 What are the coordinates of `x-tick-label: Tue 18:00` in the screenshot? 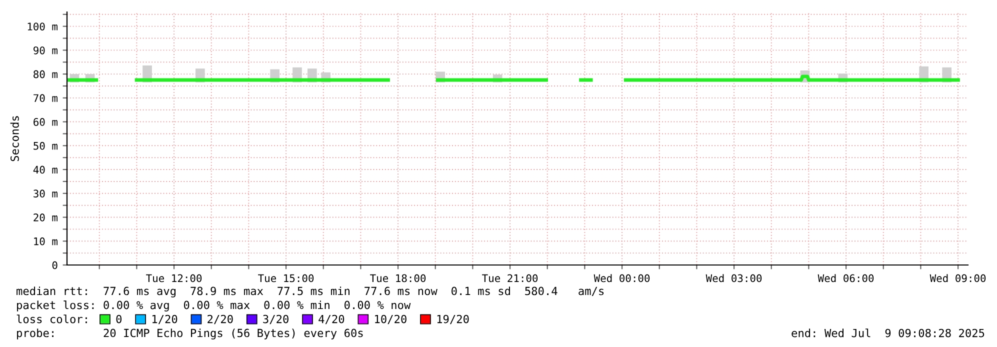 It's located at (398, 278).